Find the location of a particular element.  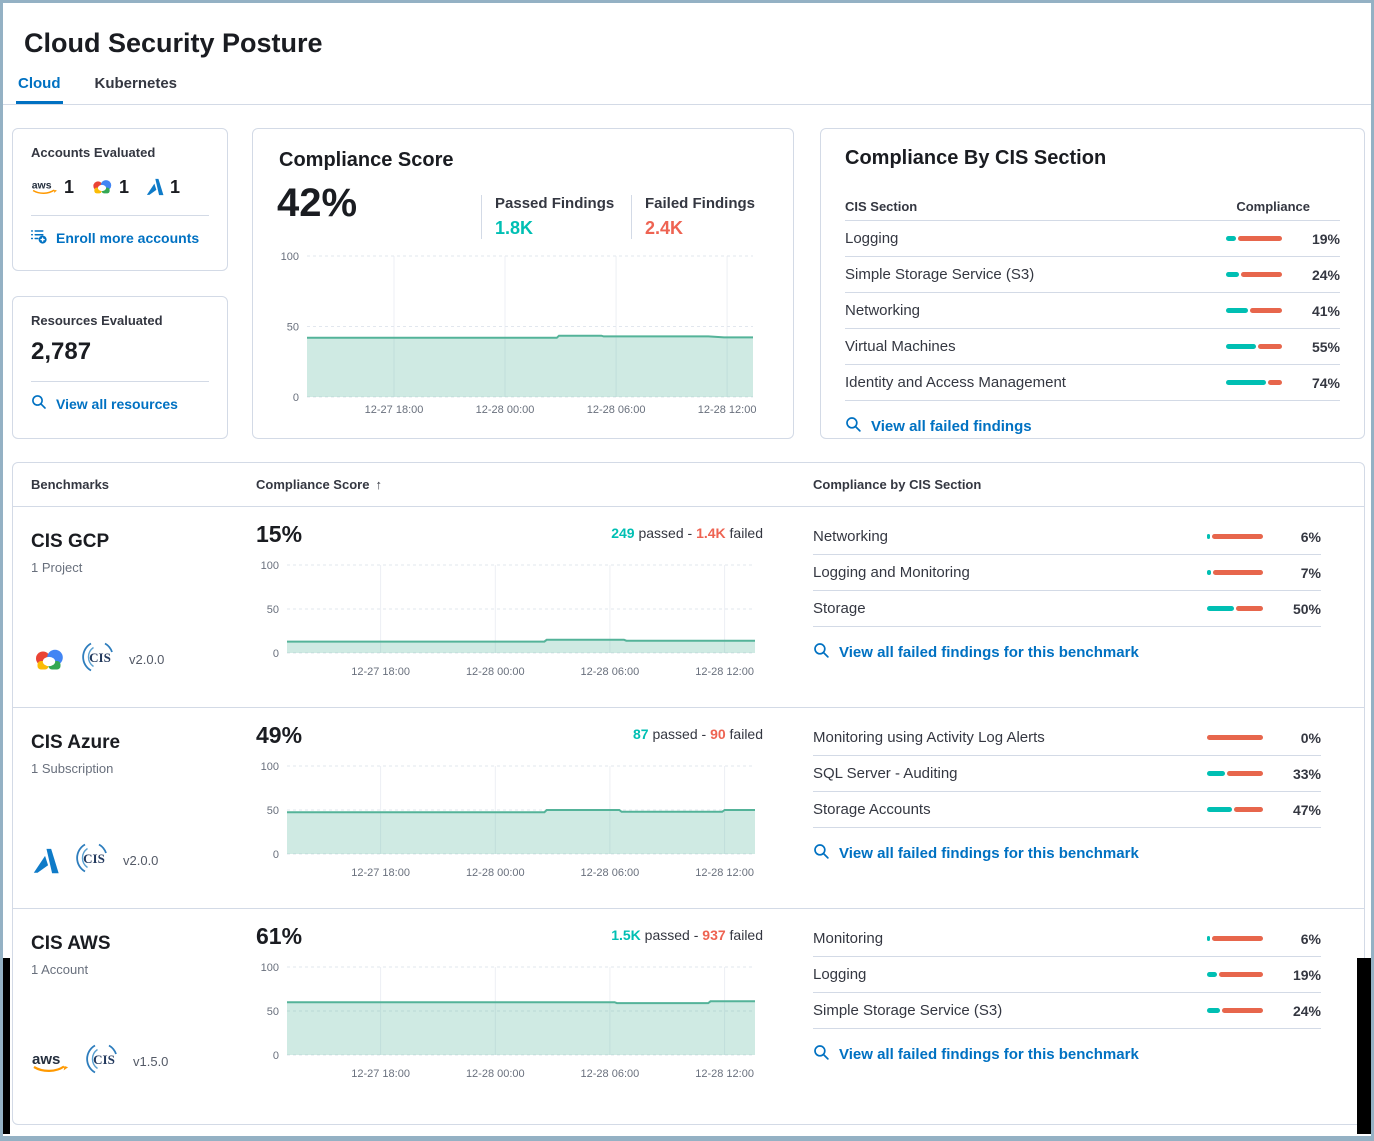

enroll-more-accounts-link: Enroll more accounts is located at coordinates (120, 237).